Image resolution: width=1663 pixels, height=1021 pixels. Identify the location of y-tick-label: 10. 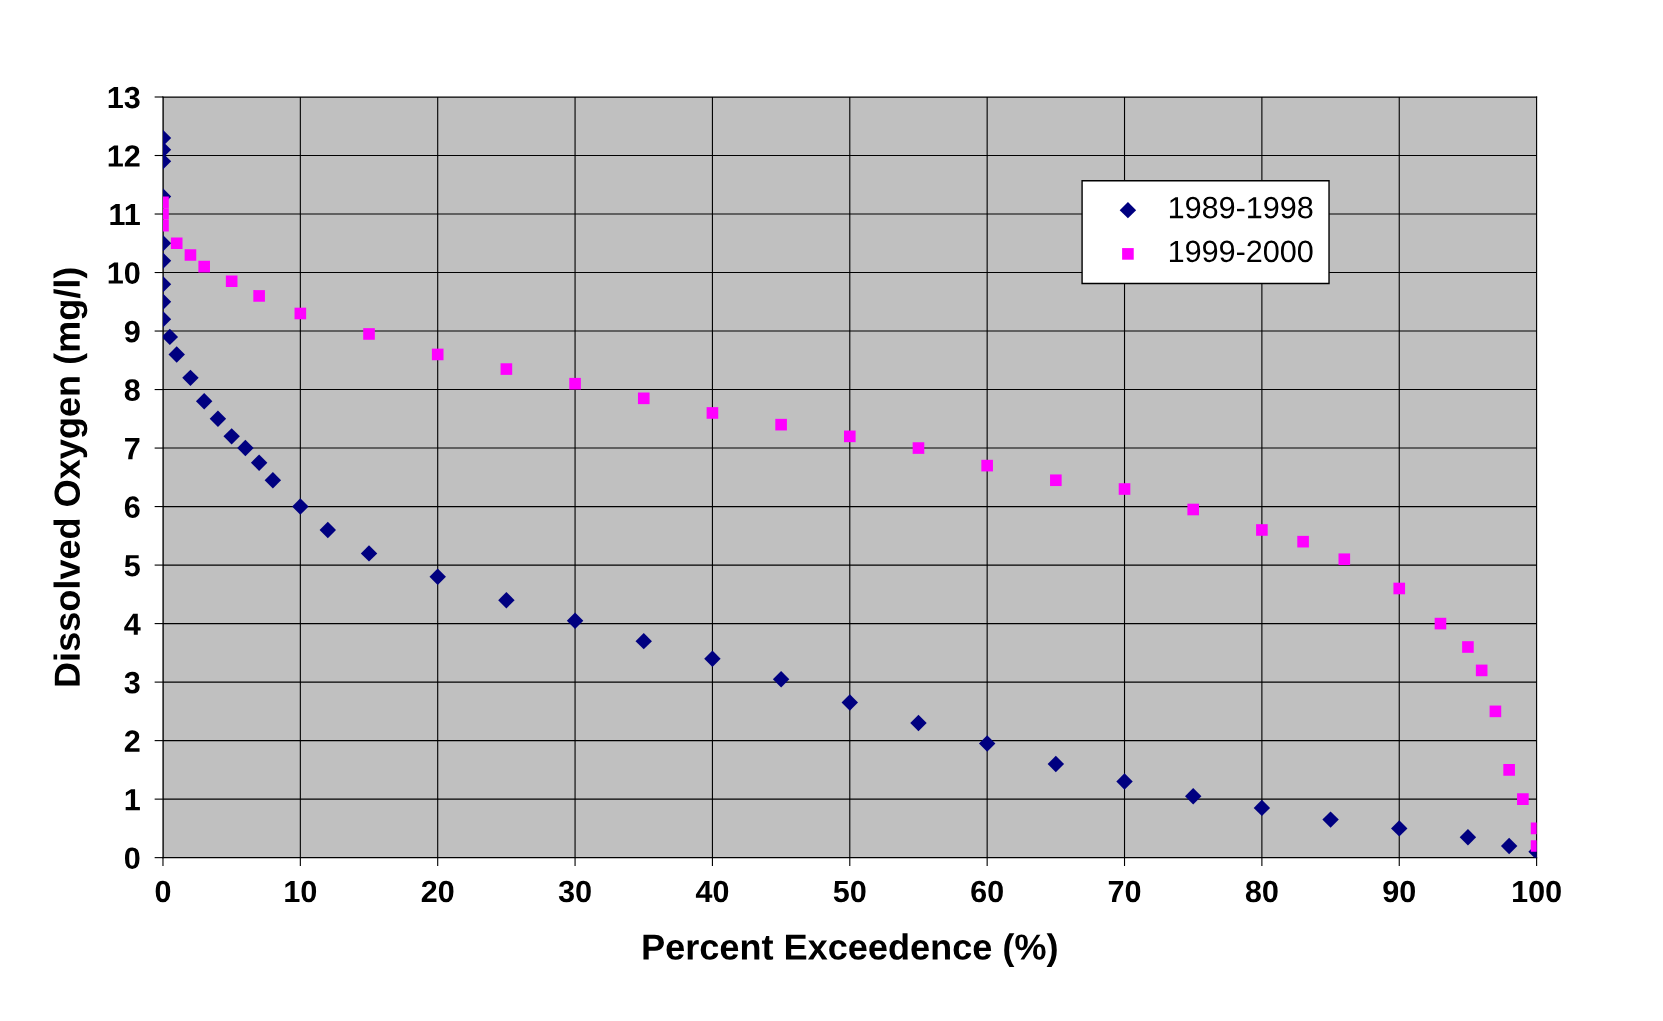
(124, 273).